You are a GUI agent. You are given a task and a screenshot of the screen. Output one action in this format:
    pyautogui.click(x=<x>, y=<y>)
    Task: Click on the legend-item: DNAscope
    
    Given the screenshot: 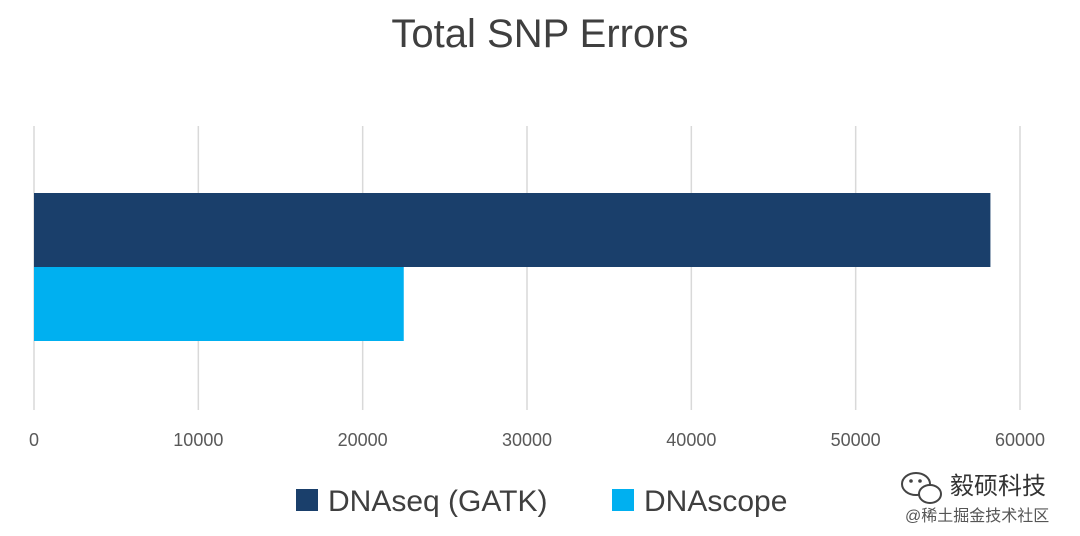 What is the action you would take?
    pyautogui.click(x=699, y=501)
    